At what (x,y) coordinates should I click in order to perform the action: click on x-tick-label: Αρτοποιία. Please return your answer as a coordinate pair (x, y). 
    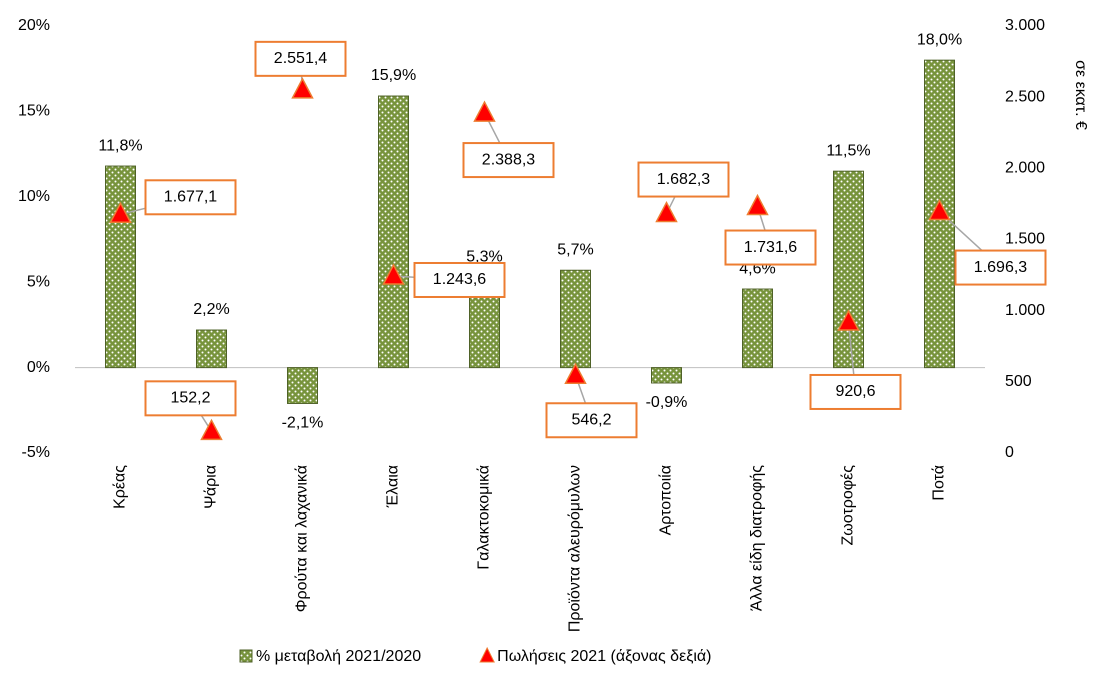
    Looking at the image, I should click on (666, 500).